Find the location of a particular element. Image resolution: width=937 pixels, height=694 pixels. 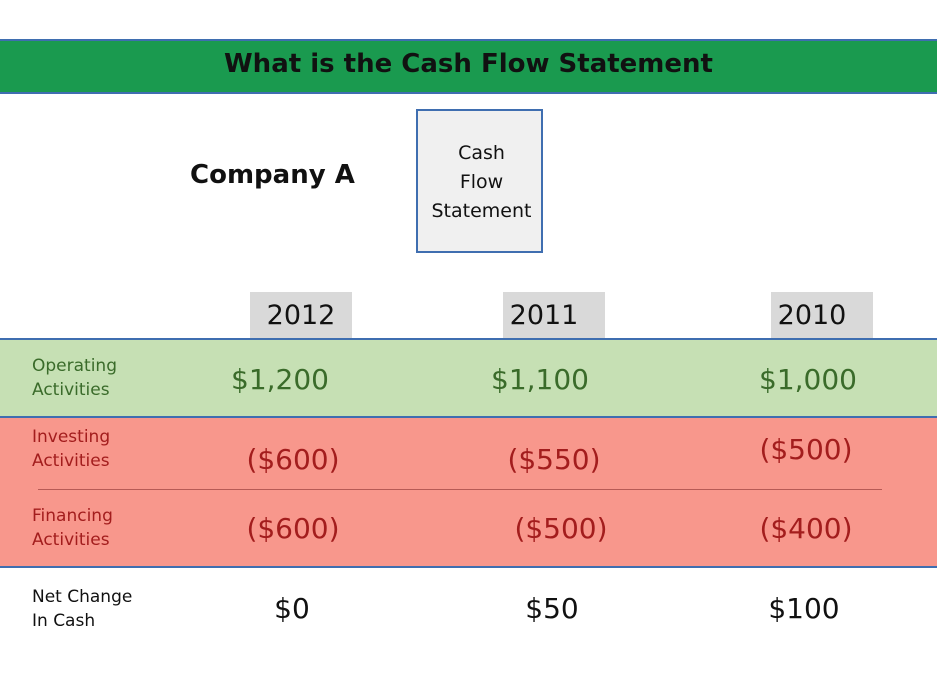

operating-value-2010: $1,000 is located at coordinates (808, 379).